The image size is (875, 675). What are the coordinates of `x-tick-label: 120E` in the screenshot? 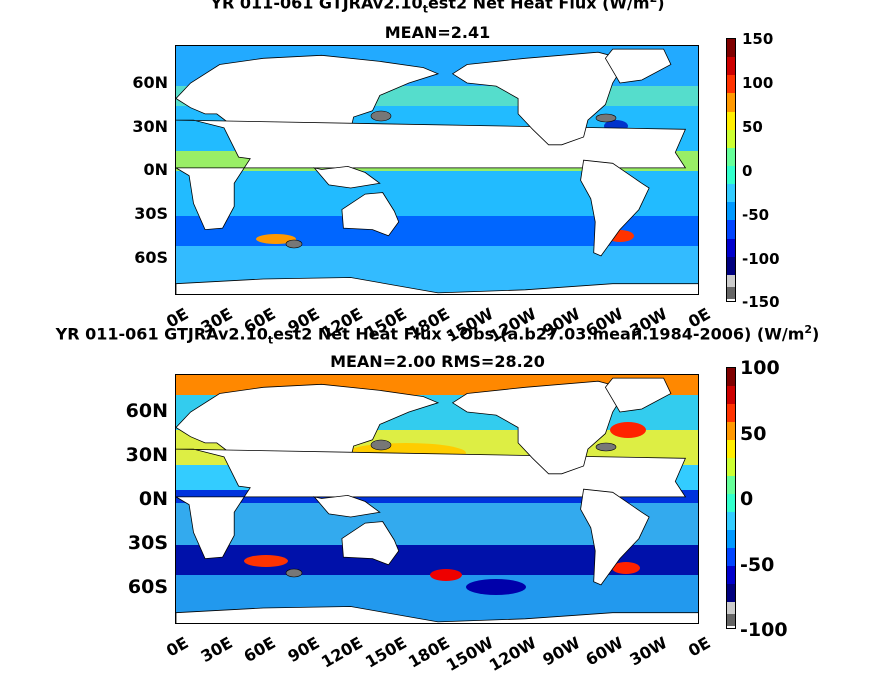 It's located at (341, 652).